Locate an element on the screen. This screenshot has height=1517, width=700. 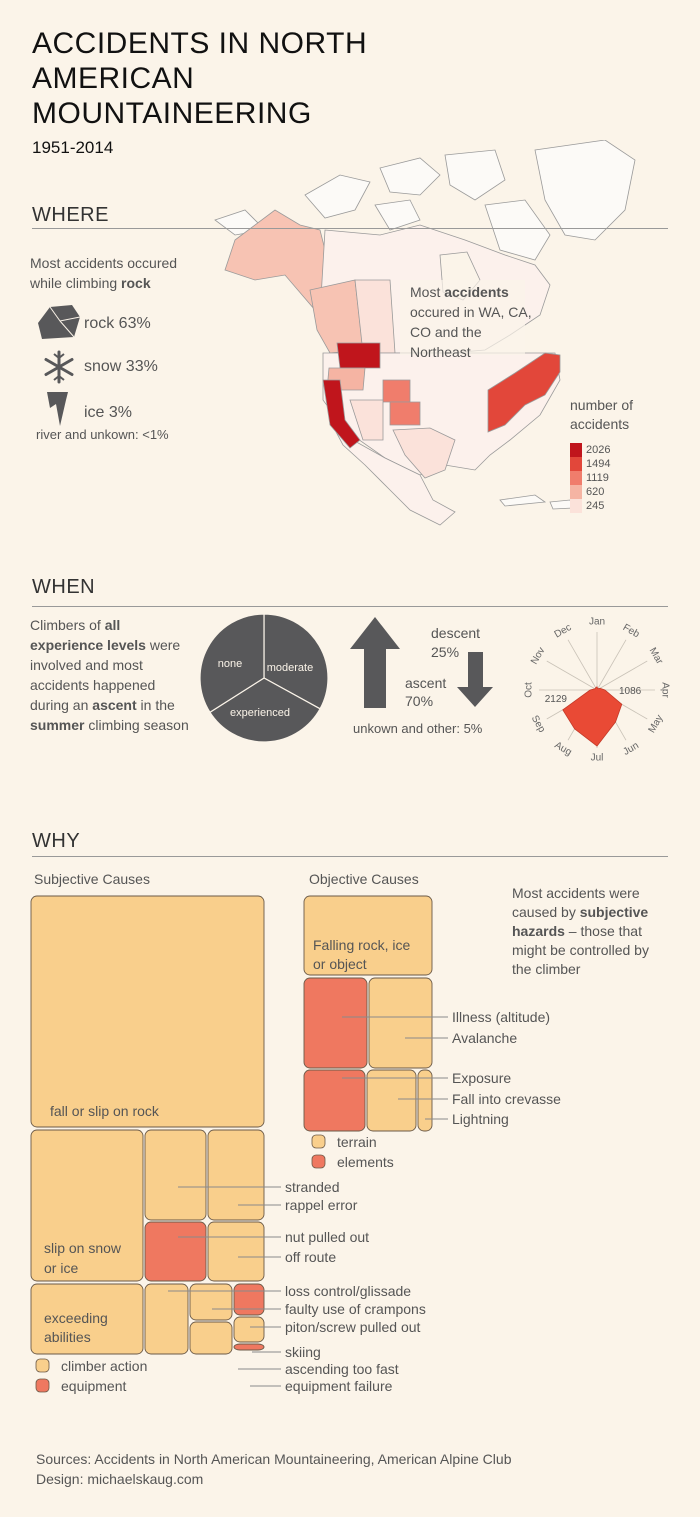
objective-title: Objective Causes is located at coordinates (364, 879).